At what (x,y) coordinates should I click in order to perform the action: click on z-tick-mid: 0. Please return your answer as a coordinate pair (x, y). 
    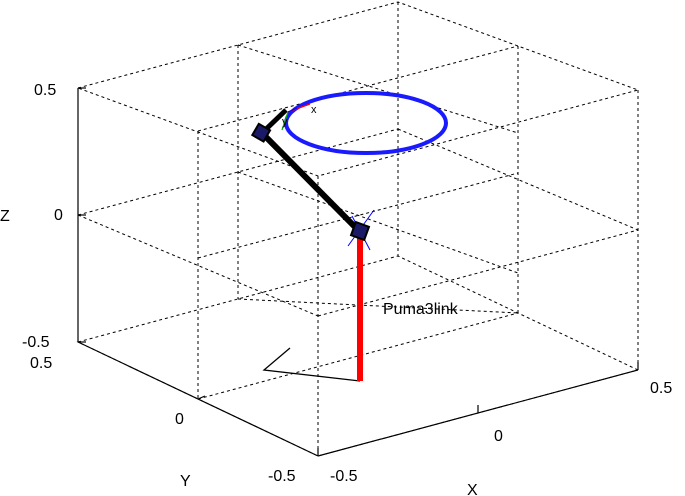
    Looking at the image, I should click on (58, 215).